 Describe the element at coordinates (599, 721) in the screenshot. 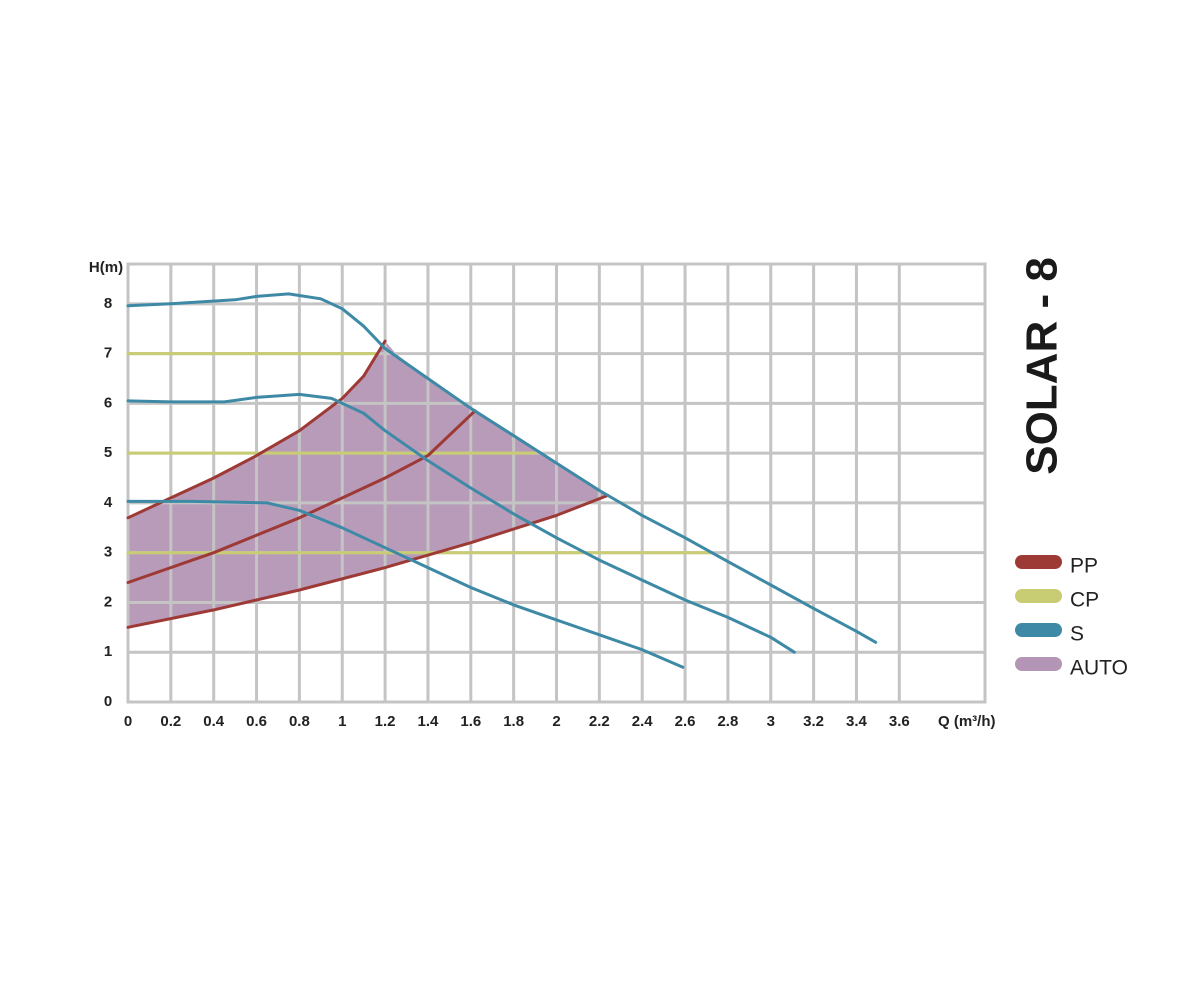

I see `x-tick-label: 2.2` at that location.